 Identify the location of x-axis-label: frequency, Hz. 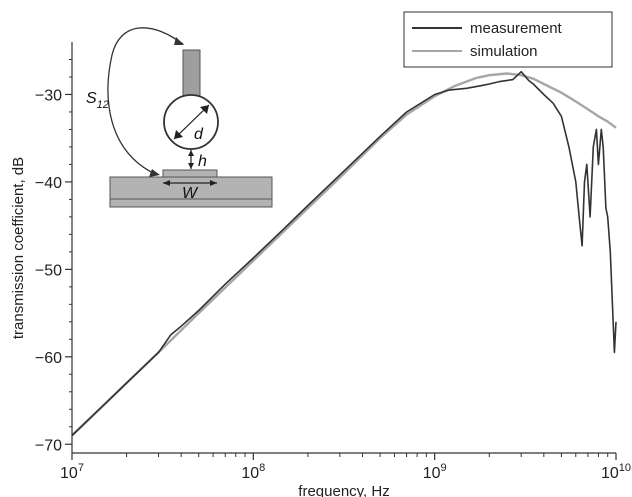
(343, 490).